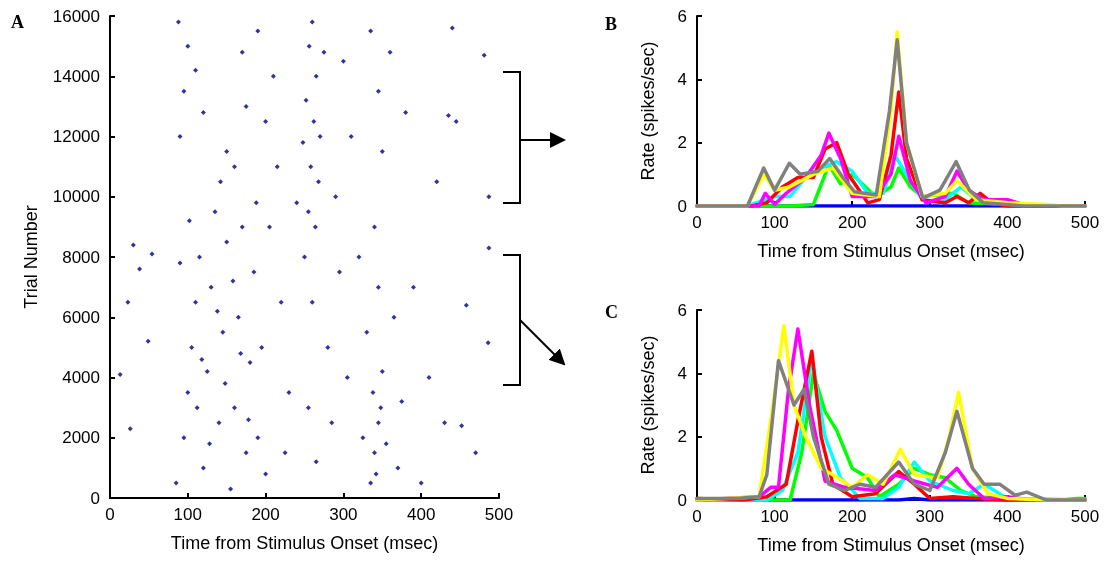 Image resolution: width=1118 pixels, height=572 pixels. I want to click on y-tick-label: 4000, so click(81, 377).